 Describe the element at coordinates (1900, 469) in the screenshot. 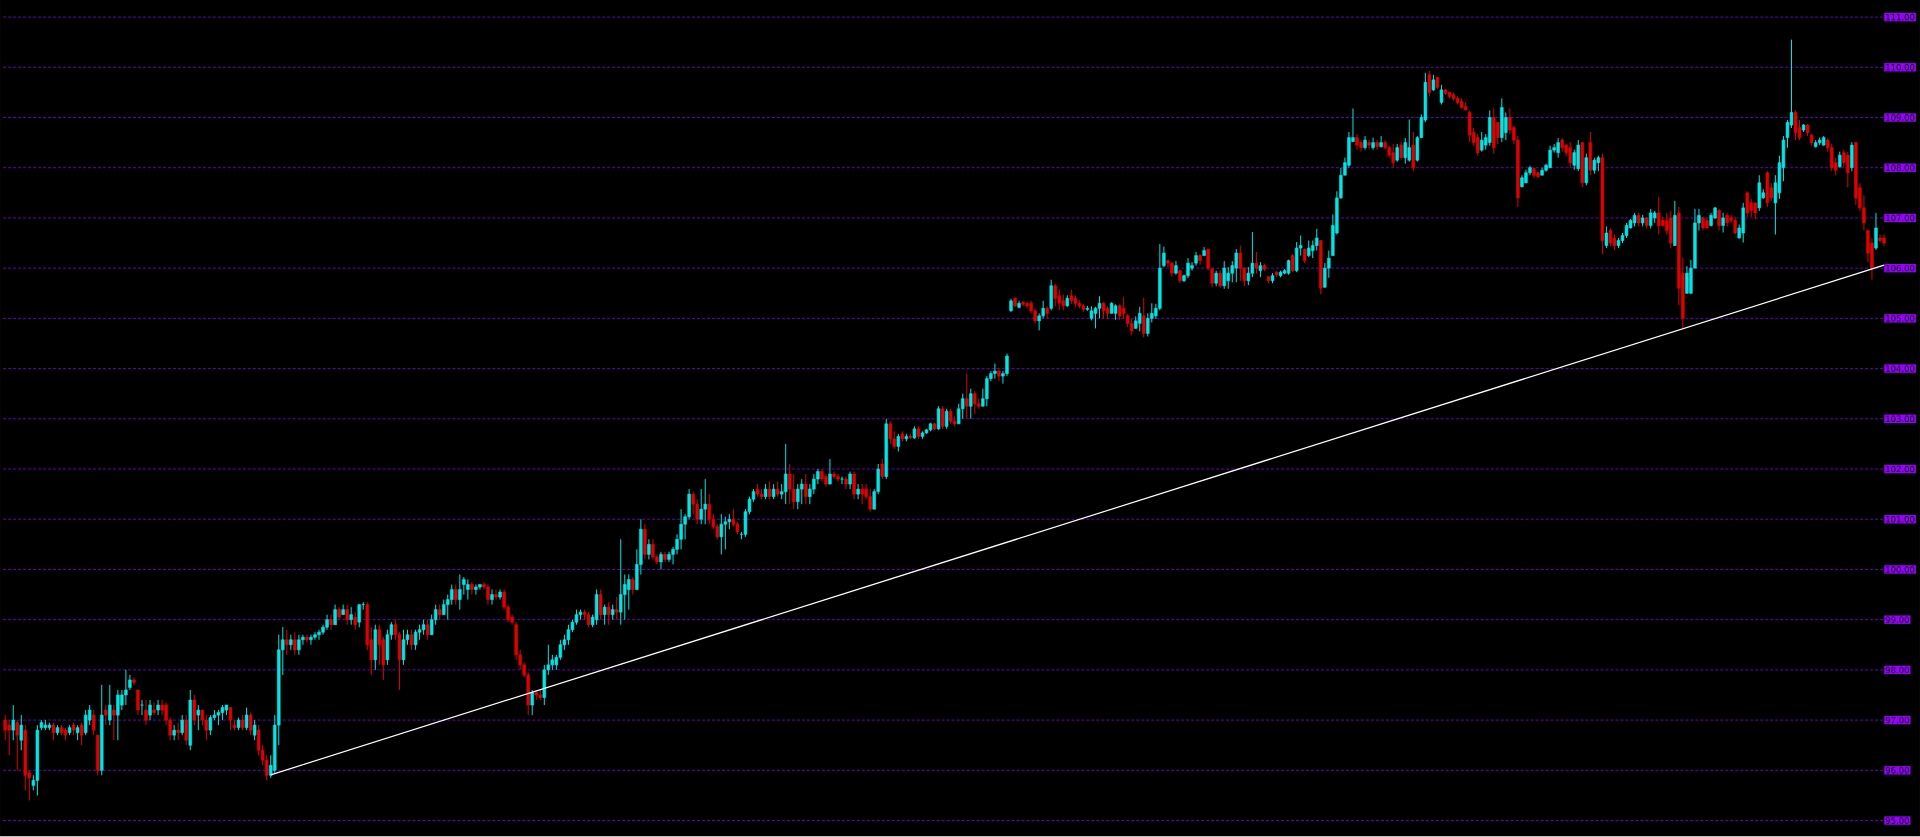

I see `y-tick-label: 102.00` at that location.